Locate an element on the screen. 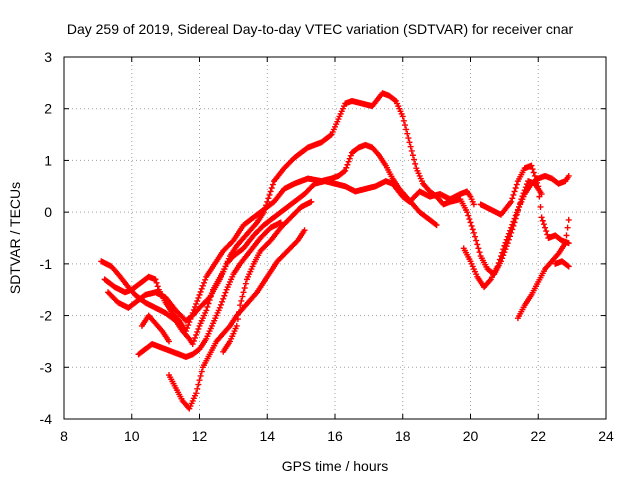 The image size is (640, 480). y-tick-label: -4 is located at coordinates (46, 419).